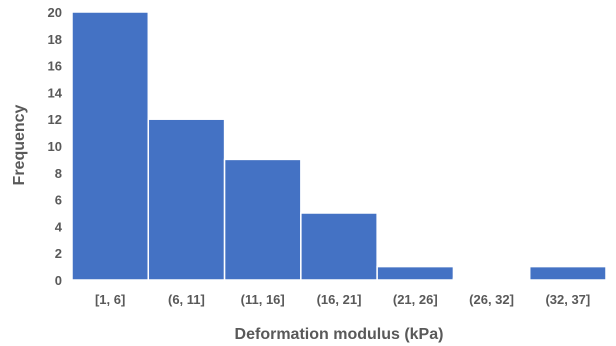  What do you see at coordinates (58, 280) in the screenshot?
I see `y-tick-label: 0` at bounding box center [58, 280].